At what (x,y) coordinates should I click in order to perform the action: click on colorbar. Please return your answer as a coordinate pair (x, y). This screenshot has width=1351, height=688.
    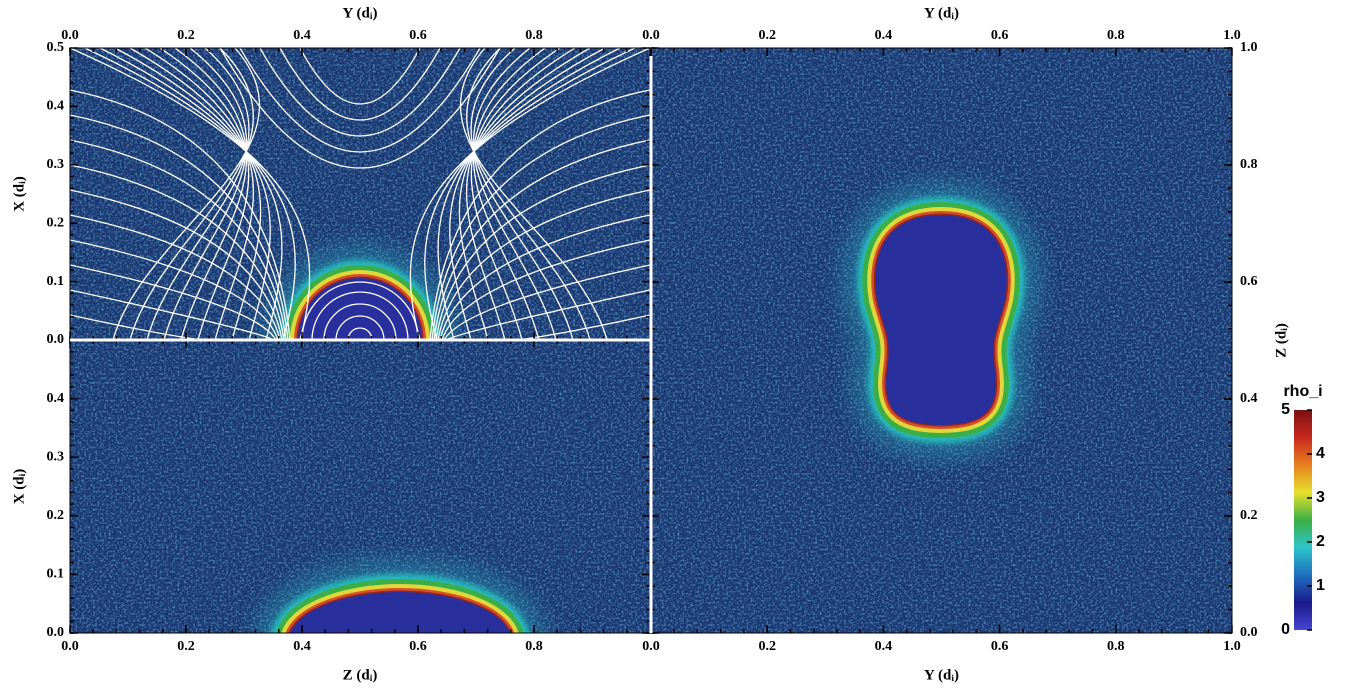
    Looking at the image, I should click on (1303, 520).